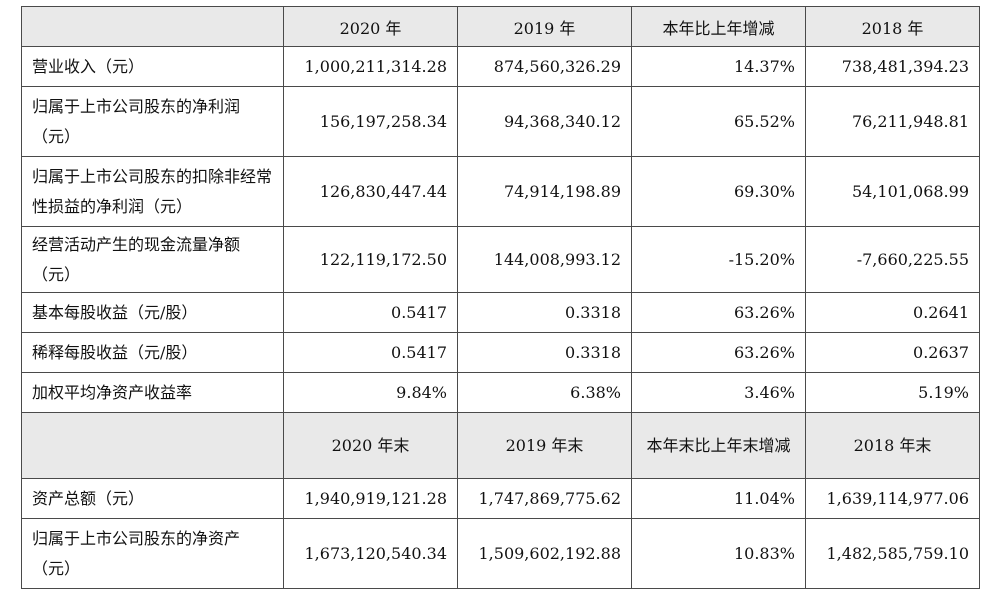 This screenshot has width=992, height=608. What do you see at coordinates (718, 121) in the screenshot?
I see `value-cell: 65.52%` at bounding box center [718, 121].